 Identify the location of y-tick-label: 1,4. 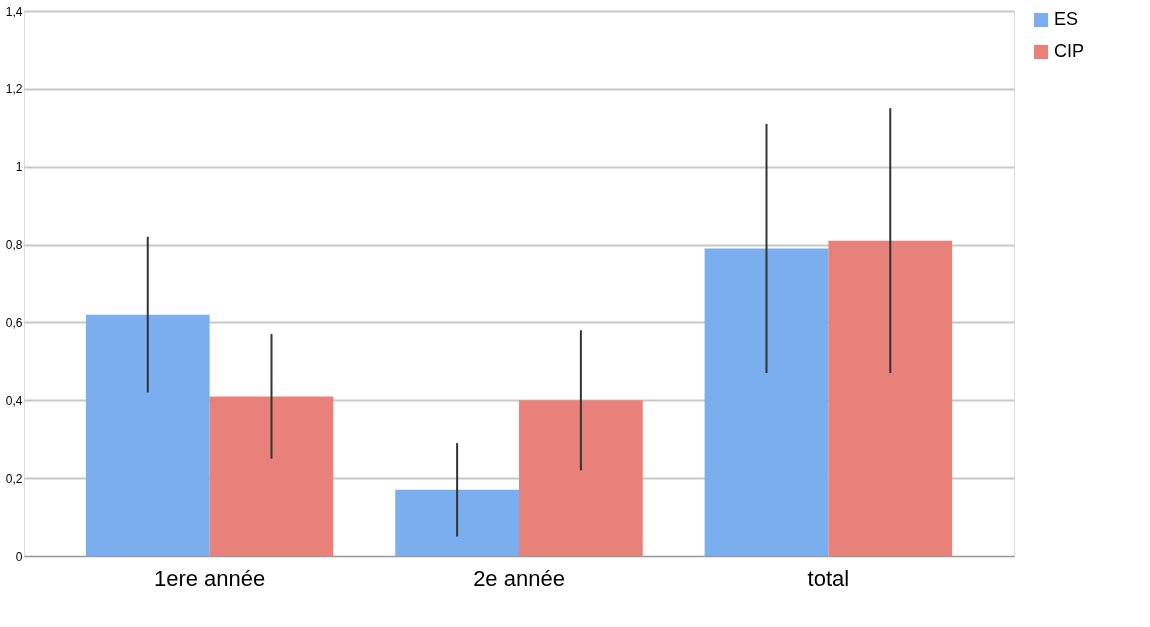
(14, 11).